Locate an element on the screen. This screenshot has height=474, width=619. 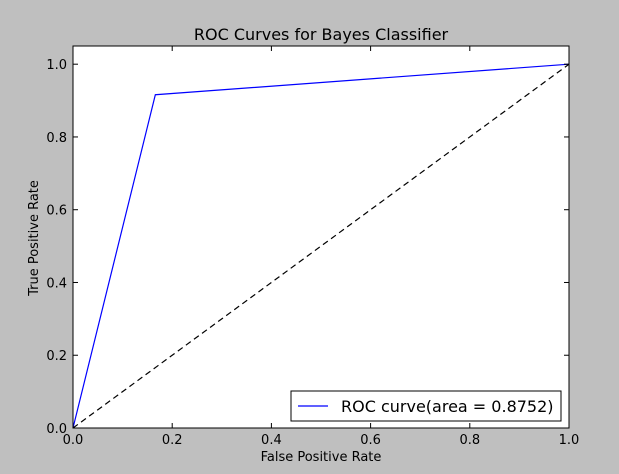
x-tick-label: 0.6 is located at coordinates (370, 440).